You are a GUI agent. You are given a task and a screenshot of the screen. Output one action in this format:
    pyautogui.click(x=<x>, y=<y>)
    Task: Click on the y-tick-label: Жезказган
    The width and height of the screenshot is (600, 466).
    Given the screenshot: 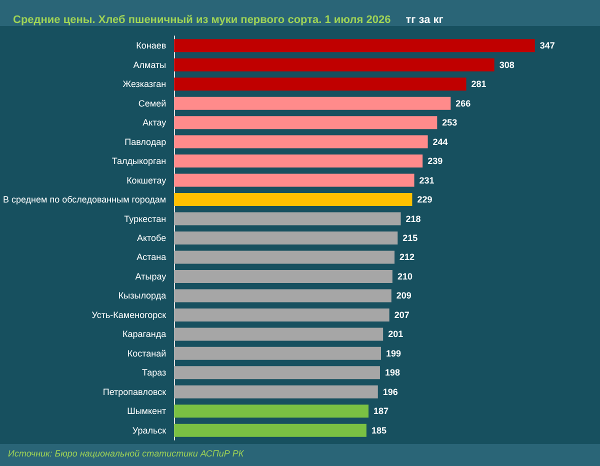 What is the action you would take?
    pyautogui.click(x=144, y=84)
    